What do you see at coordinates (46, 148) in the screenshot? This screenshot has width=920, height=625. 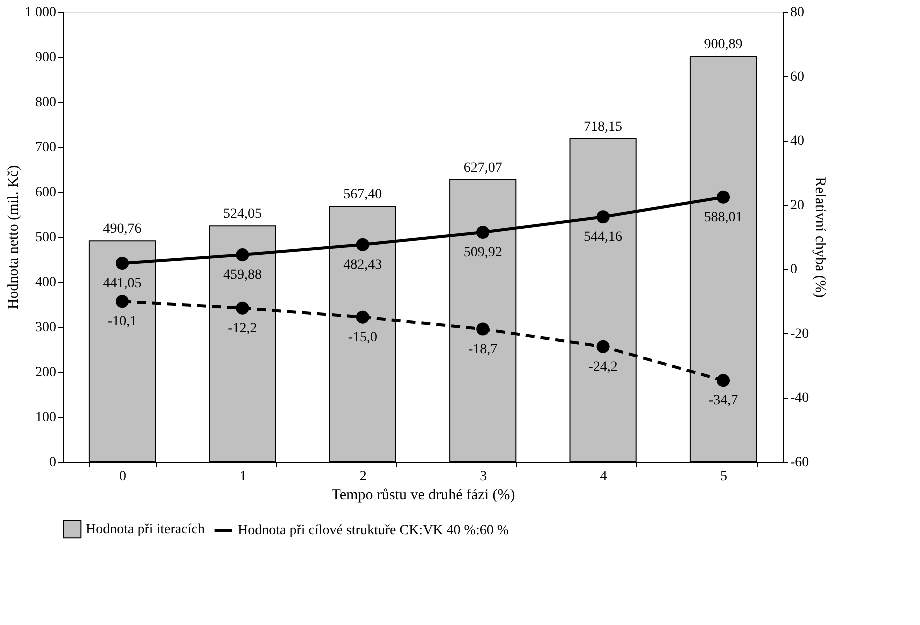 I see `y-tick-label: 700` at bounding box center [46, 148].